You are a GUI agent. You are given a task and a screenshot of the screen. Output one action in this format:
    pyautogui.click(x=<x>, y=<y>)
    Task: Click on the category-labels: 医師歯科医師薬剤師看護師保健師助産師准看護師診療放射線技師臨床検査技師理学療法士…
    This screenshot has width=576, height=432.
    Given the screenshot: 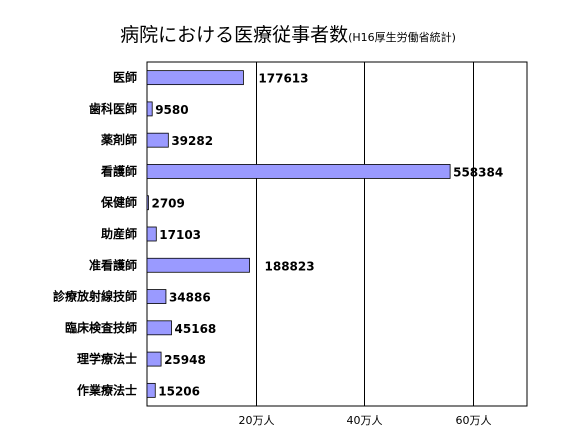 What is the action you would take?
    pyautogui.click(x=95, y=234)
    